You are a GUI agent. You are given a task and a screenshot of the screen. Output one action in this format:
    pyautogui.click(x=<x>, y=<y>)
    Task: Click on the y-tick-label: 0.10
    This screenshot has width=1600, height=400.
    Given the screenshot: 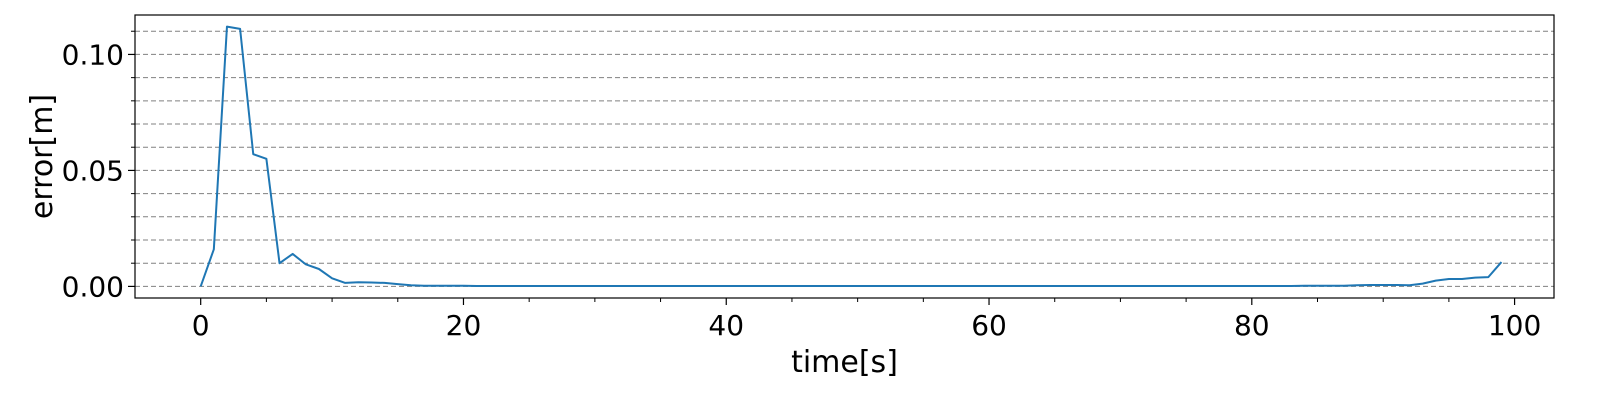 What is the action you would take?
    pyautogui.click(x=93, y=54)
    